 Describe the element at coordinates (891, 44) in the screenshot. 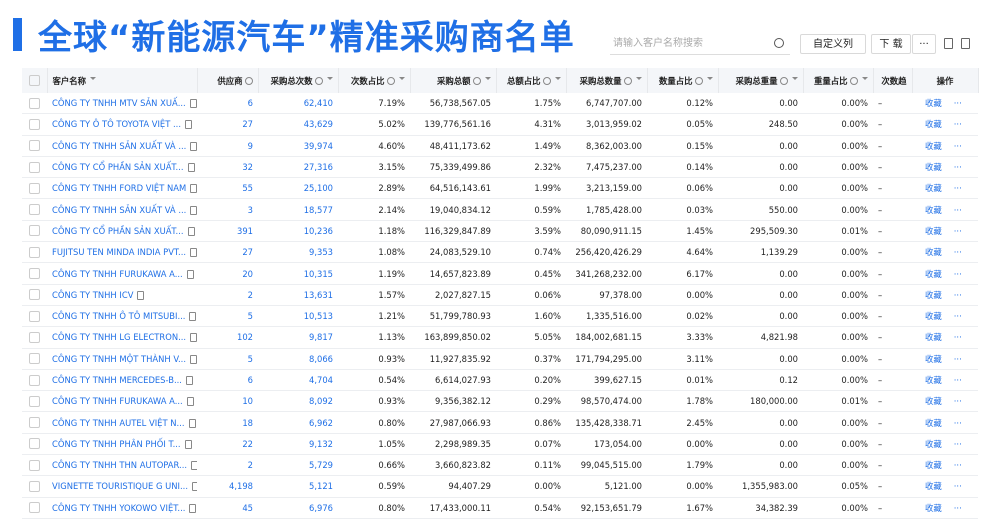

I see `download-button: 下 载` at that location.